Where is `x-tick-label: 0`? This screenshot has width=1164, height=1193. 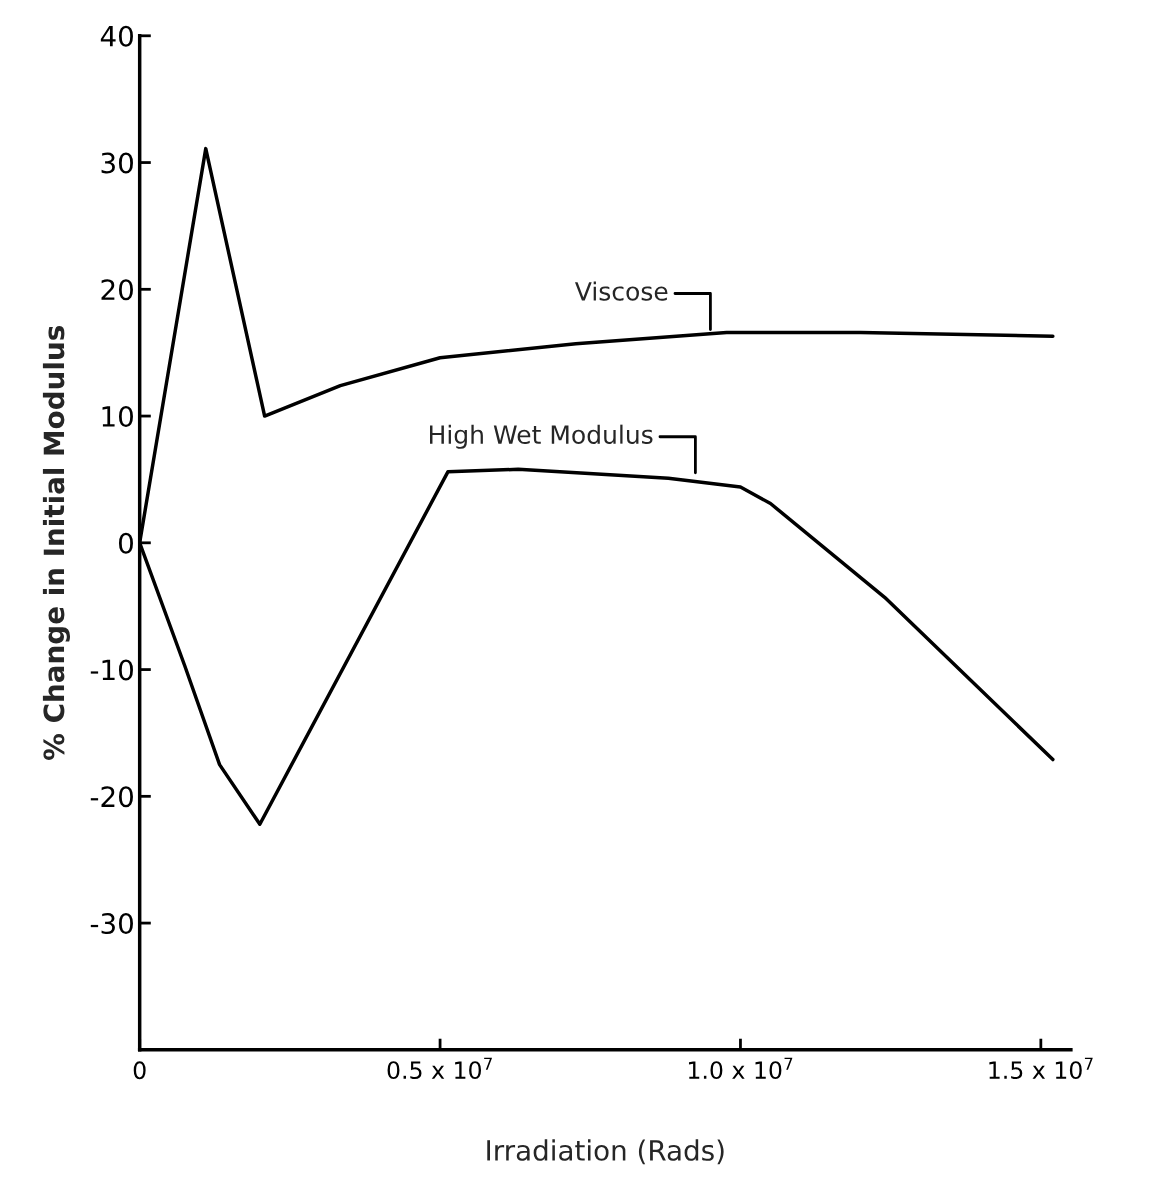 x-tick-label: 0 is located at coordinates (139, 1070).